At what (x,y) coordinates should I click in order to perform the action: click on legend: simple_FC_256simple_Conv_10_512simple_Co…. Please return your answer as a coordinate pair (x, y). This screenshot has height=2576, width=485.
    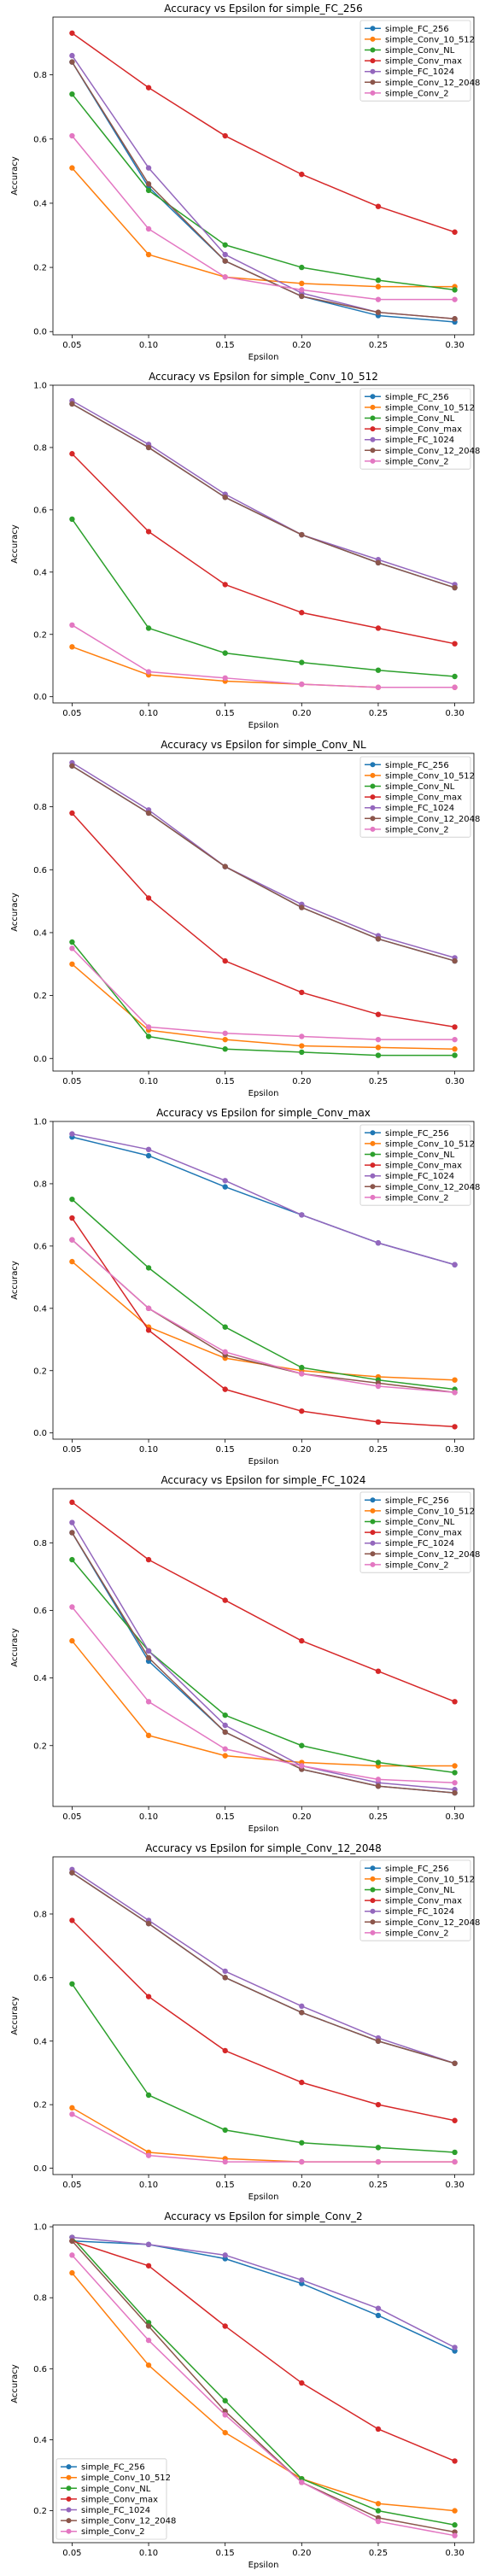
    Looking at the image, I should click on (420, 1165).